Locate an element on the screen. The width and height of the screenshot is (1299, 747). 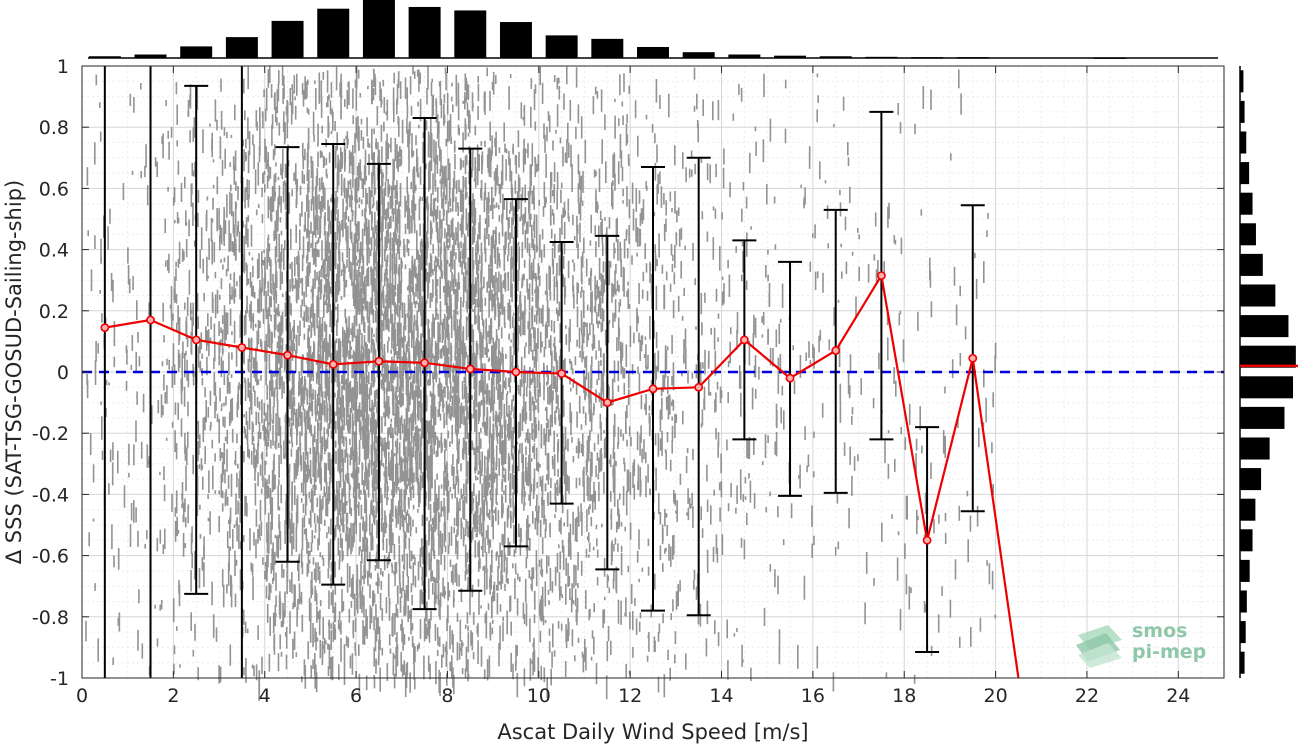
y-tick-label: 0.6 is located at coordinates (54, 189).